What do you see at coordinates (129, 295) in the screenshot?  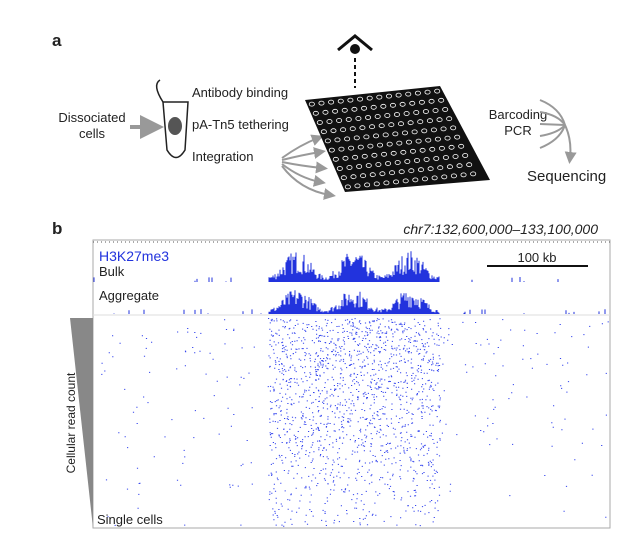 I see `track-label: Aggregate` at bounding box center [129, 295].